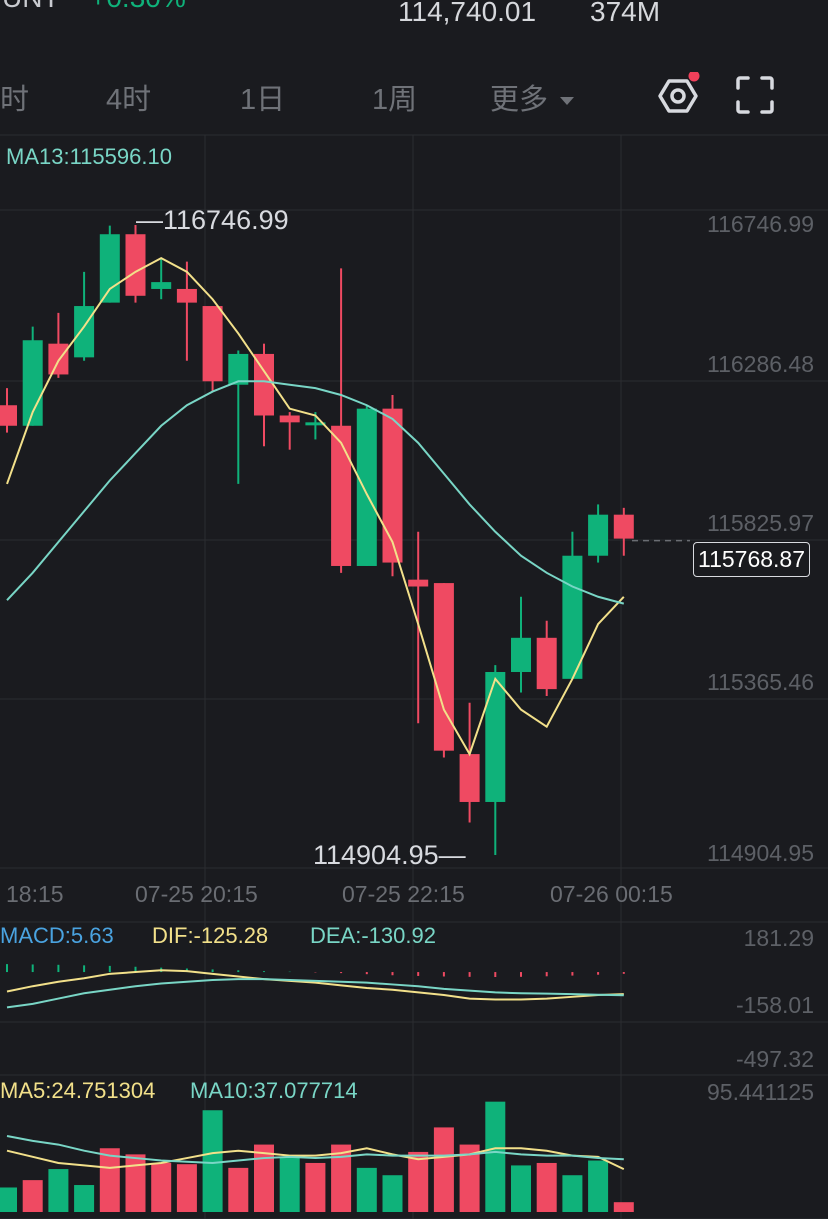 The width and height of the screenshot is (828, 1219). I want to click on settings-button, so click(679, 94).